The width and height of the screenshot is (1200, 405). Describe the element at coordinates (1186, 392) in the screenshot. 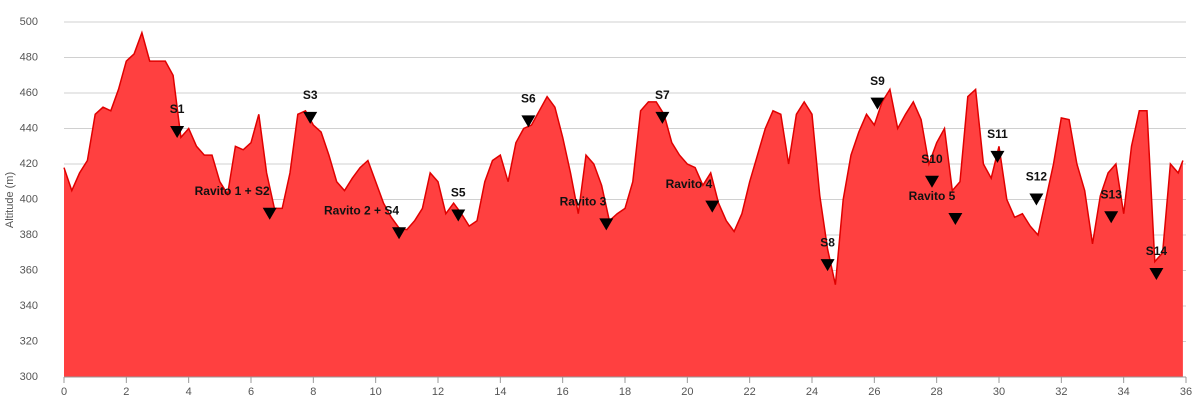

I see `x-tick-label: 36` at that location.